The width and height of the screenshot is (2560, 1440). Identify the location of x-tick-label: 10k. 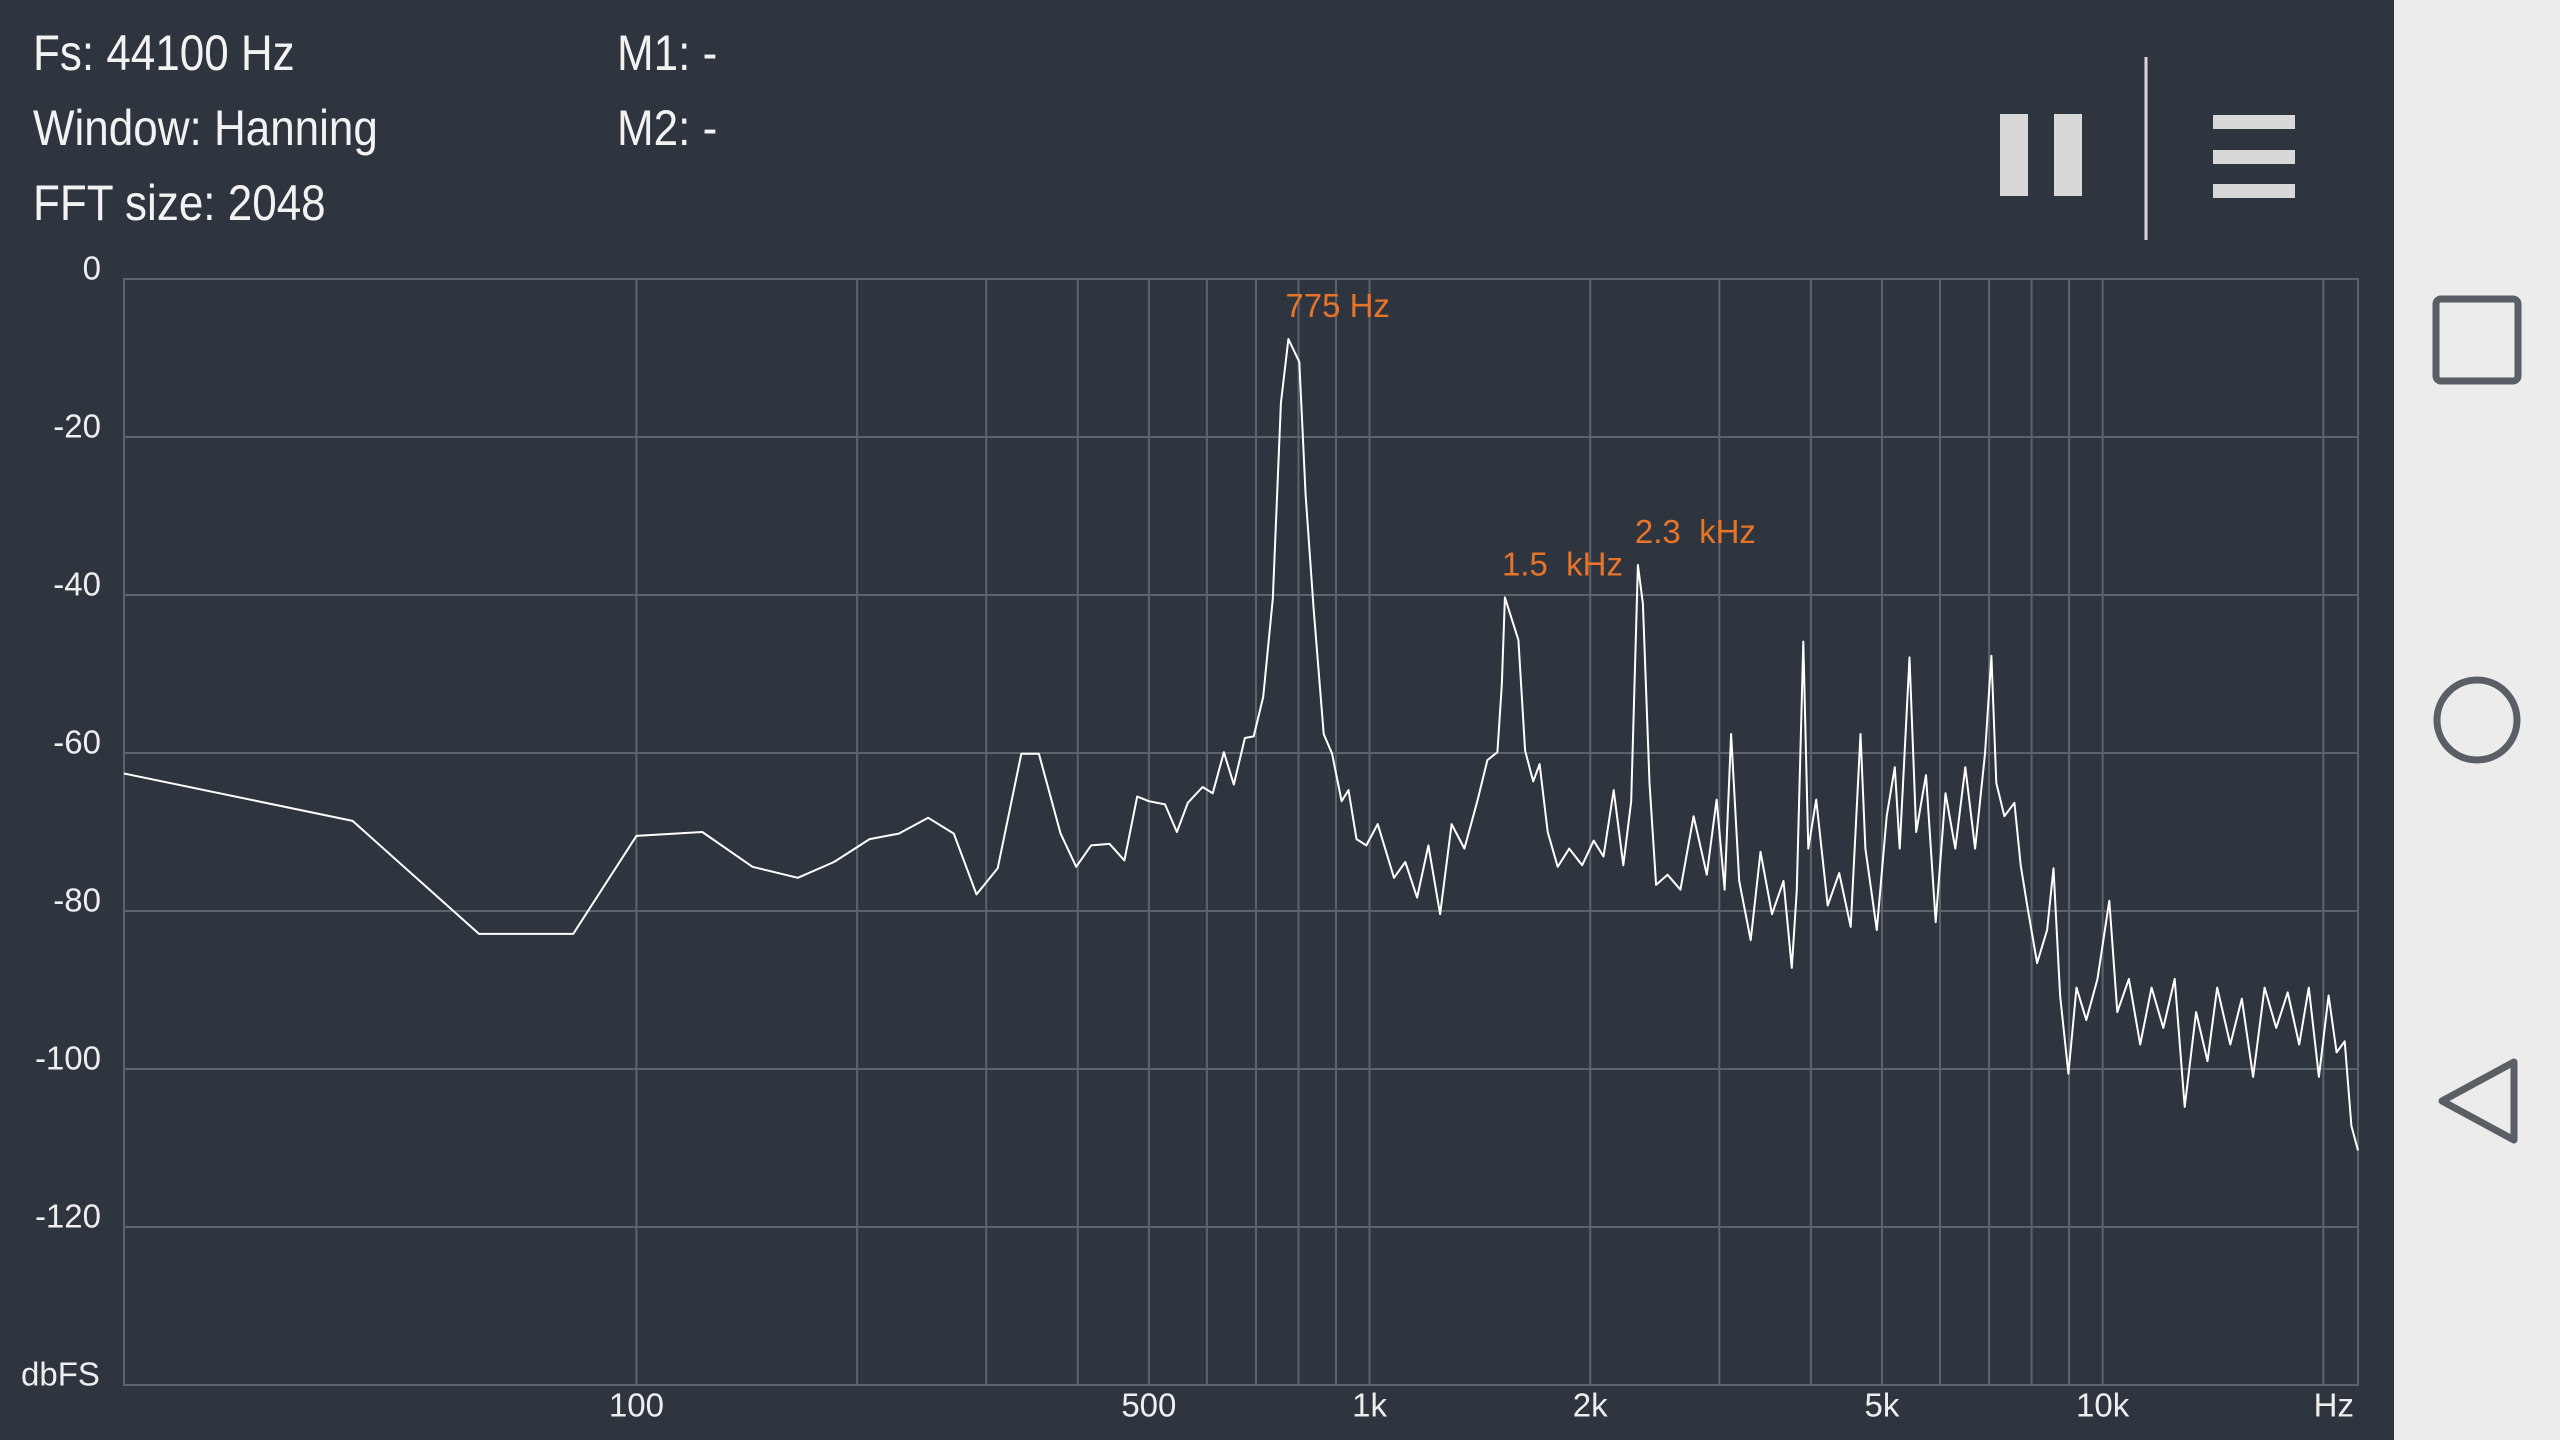
(2103, 1405).